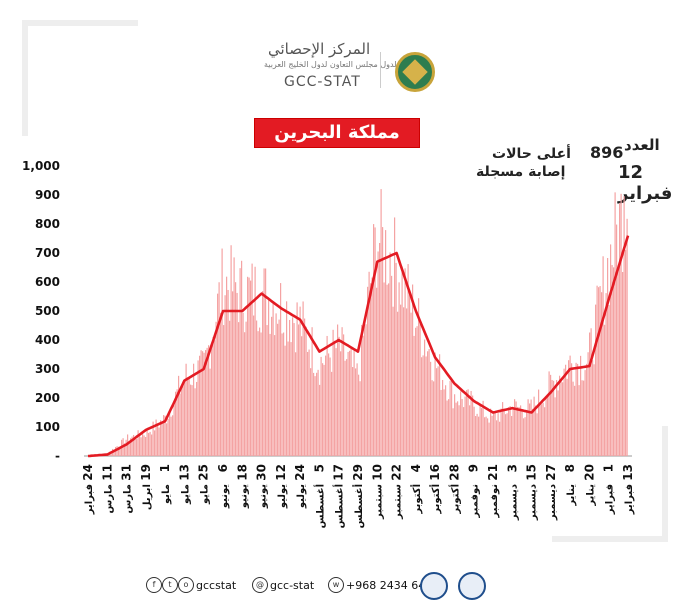 Image resolution: width=680 pixels, height=612 pixels. What do you see at coordinates (454, 472) in the screenshot?
I see `x-tick-day: 28` at bounding box center [454, 472].